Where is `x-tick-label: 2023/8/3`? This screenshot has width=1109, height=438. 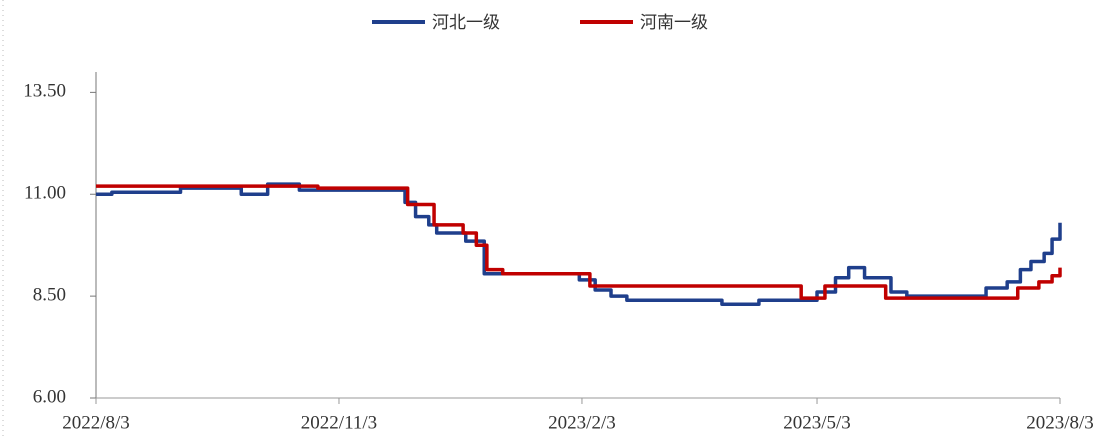
x-tick-label: 2023/8/3 is located at coordinates (1060, 422).